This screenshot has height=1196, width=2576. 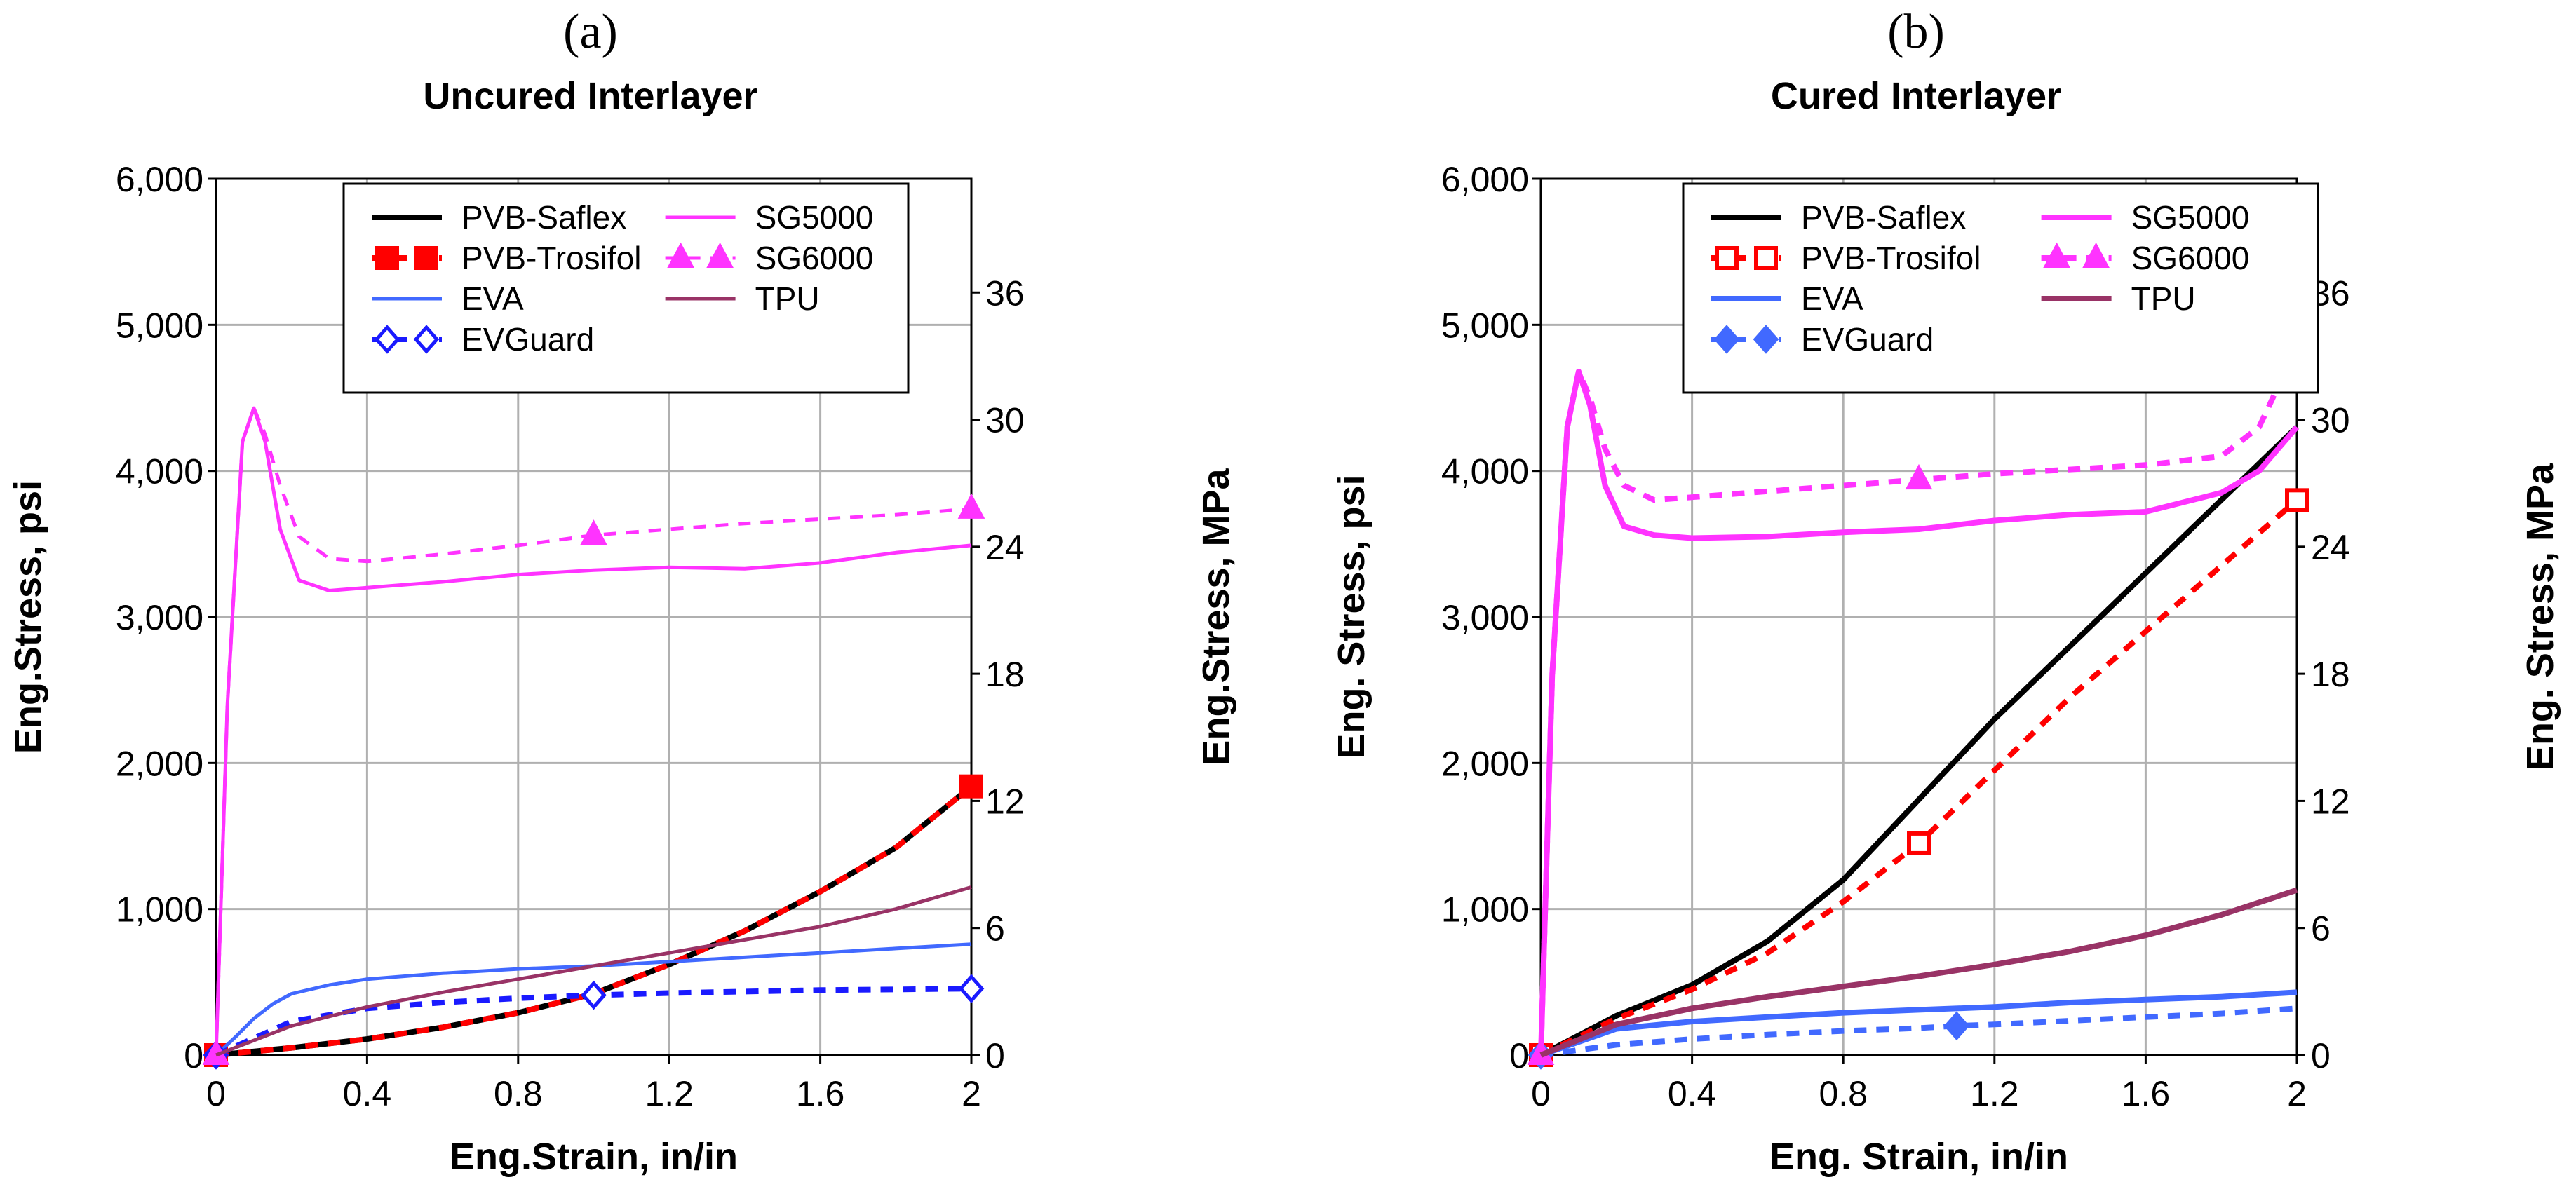 I want to click on chart-0-legend-label-tpu: TPU, so click(x=787, y=298).